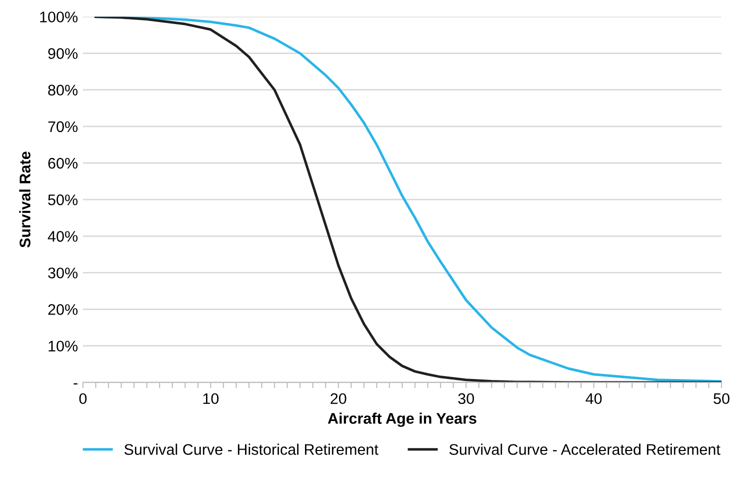 The height and width of the screenshot is (478, 734). I want to click on y-tick-label: 90%, so click(63, 53).